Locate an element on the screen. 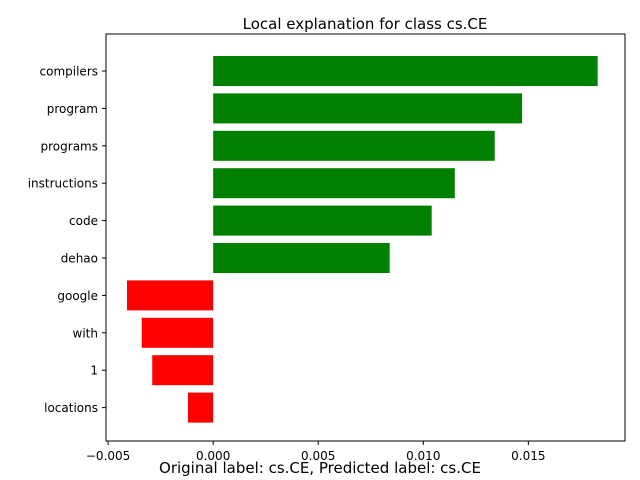 The height and width of the screenshot is (480, 640). y-tick-label: 1 is located at coordinates (94, 371).